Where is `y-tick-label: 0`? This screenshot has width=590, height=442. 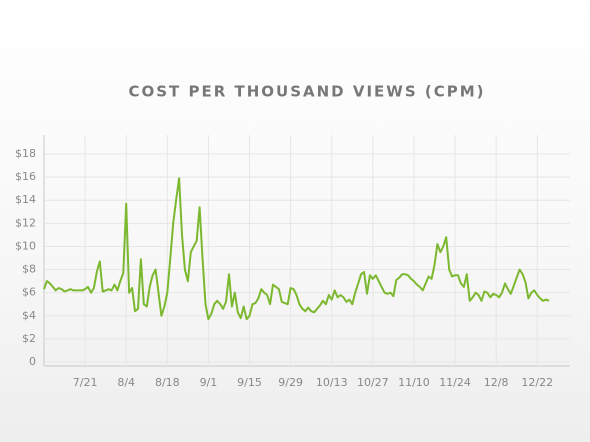 y-tick-label: 0 is located at coordinates (32, 361).